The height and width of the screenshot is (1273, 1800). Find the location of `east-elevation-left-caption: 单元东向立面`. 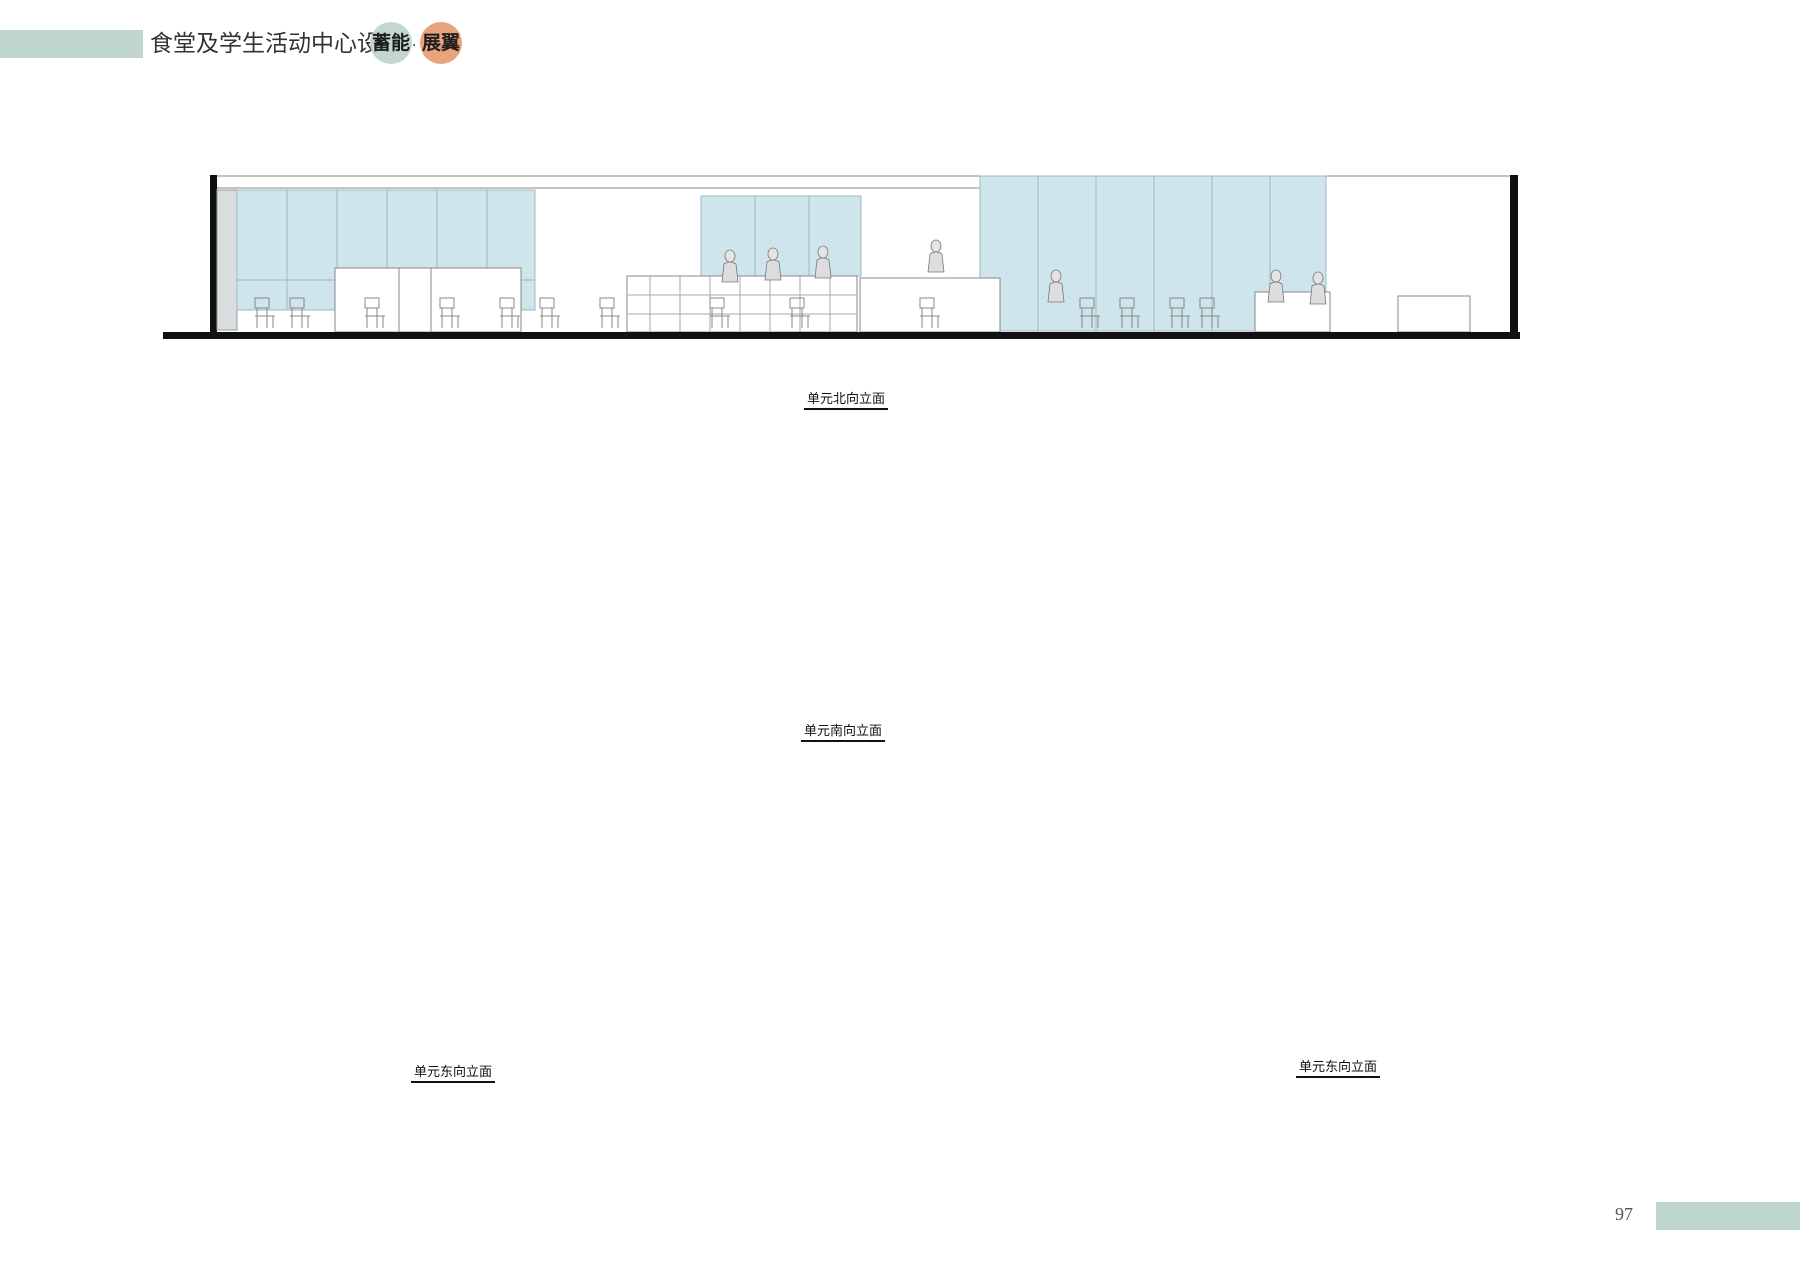

east-elevation-left-caption: 单元东向立面 is located at coordinates (453, 1072).